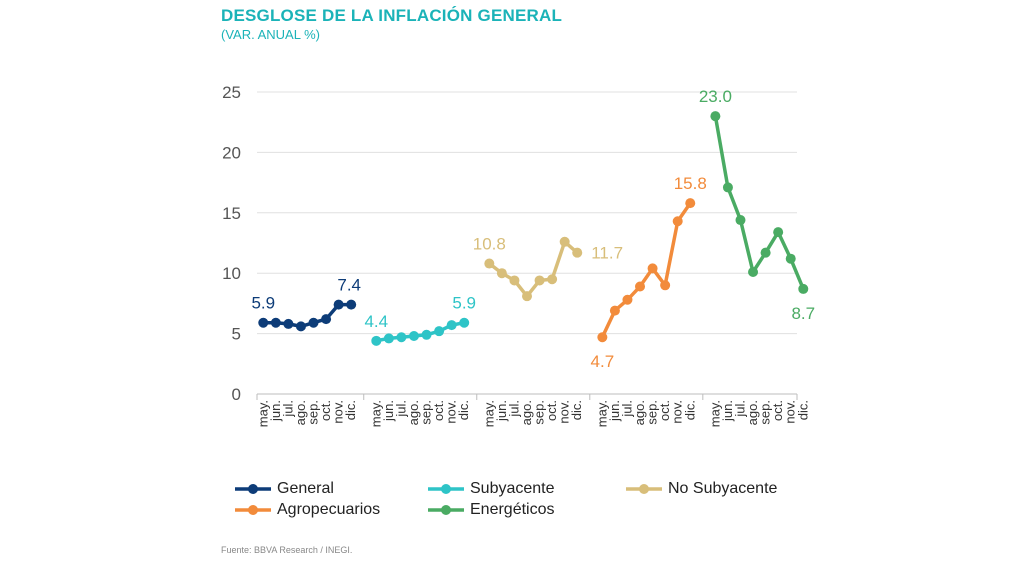  I want to click on data-label: 4.7, so click(603, 361).